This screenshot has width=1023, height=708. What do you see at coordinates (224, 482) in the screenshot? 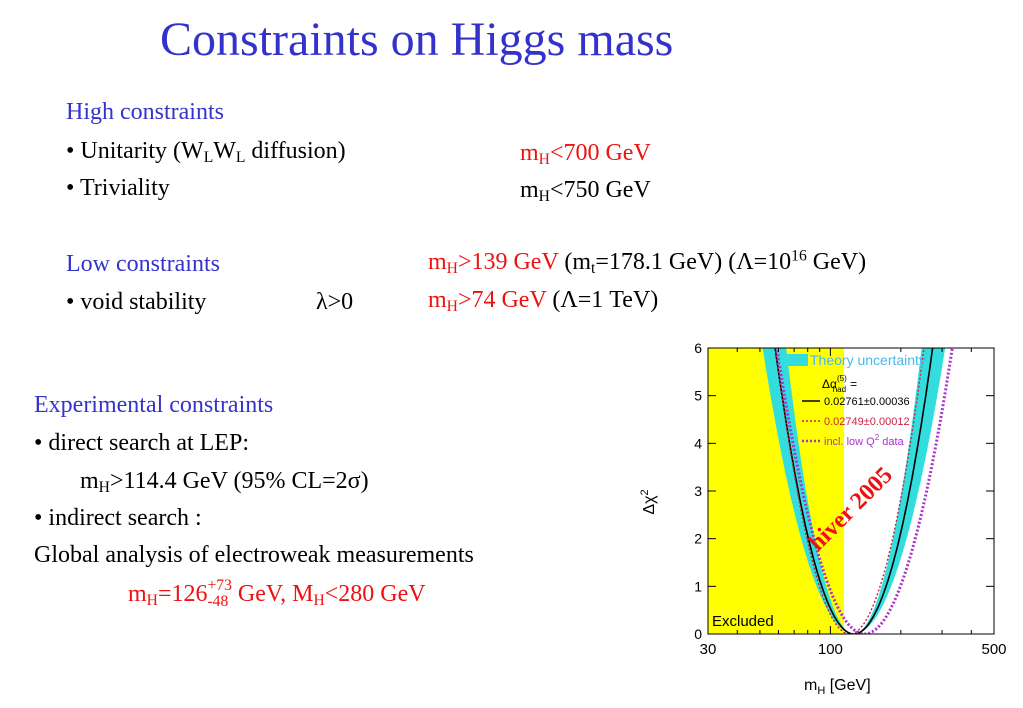
I see `direct-search-value: mH>114.4 GeV (95% CL=2σ)` at bounding box center [224, 482].